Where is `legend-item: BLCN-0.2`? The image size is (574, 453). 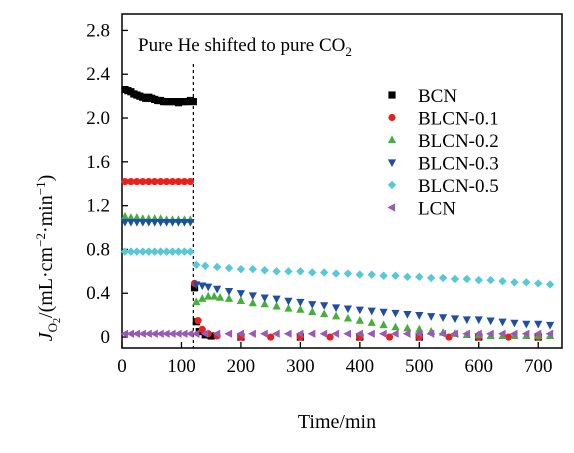 legend-item: BLCN-0.2 is located at coordinates (443, 141).